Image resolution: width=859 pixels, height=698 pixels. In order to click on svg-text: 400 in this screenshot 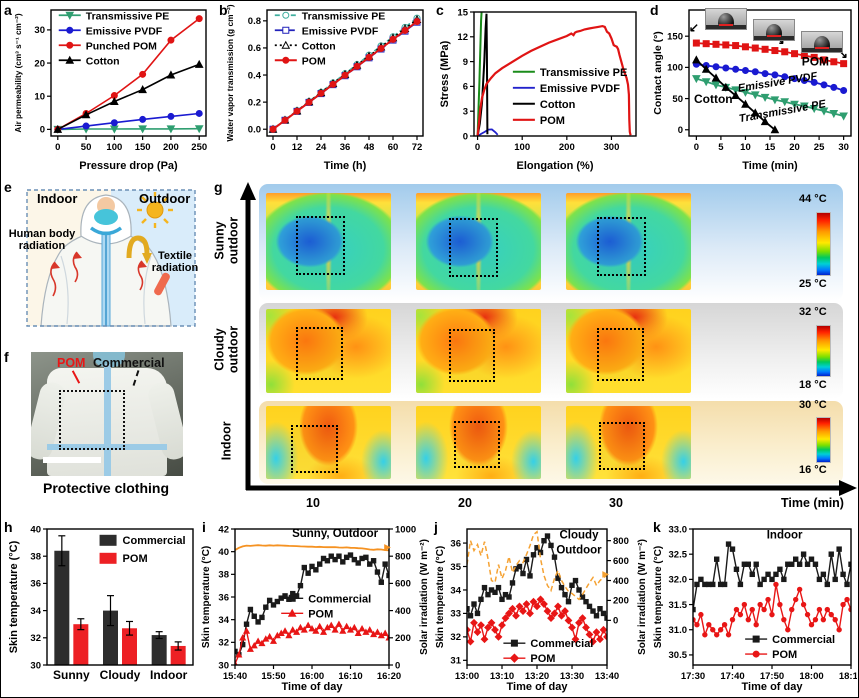, I will do `click(621, 581)`.